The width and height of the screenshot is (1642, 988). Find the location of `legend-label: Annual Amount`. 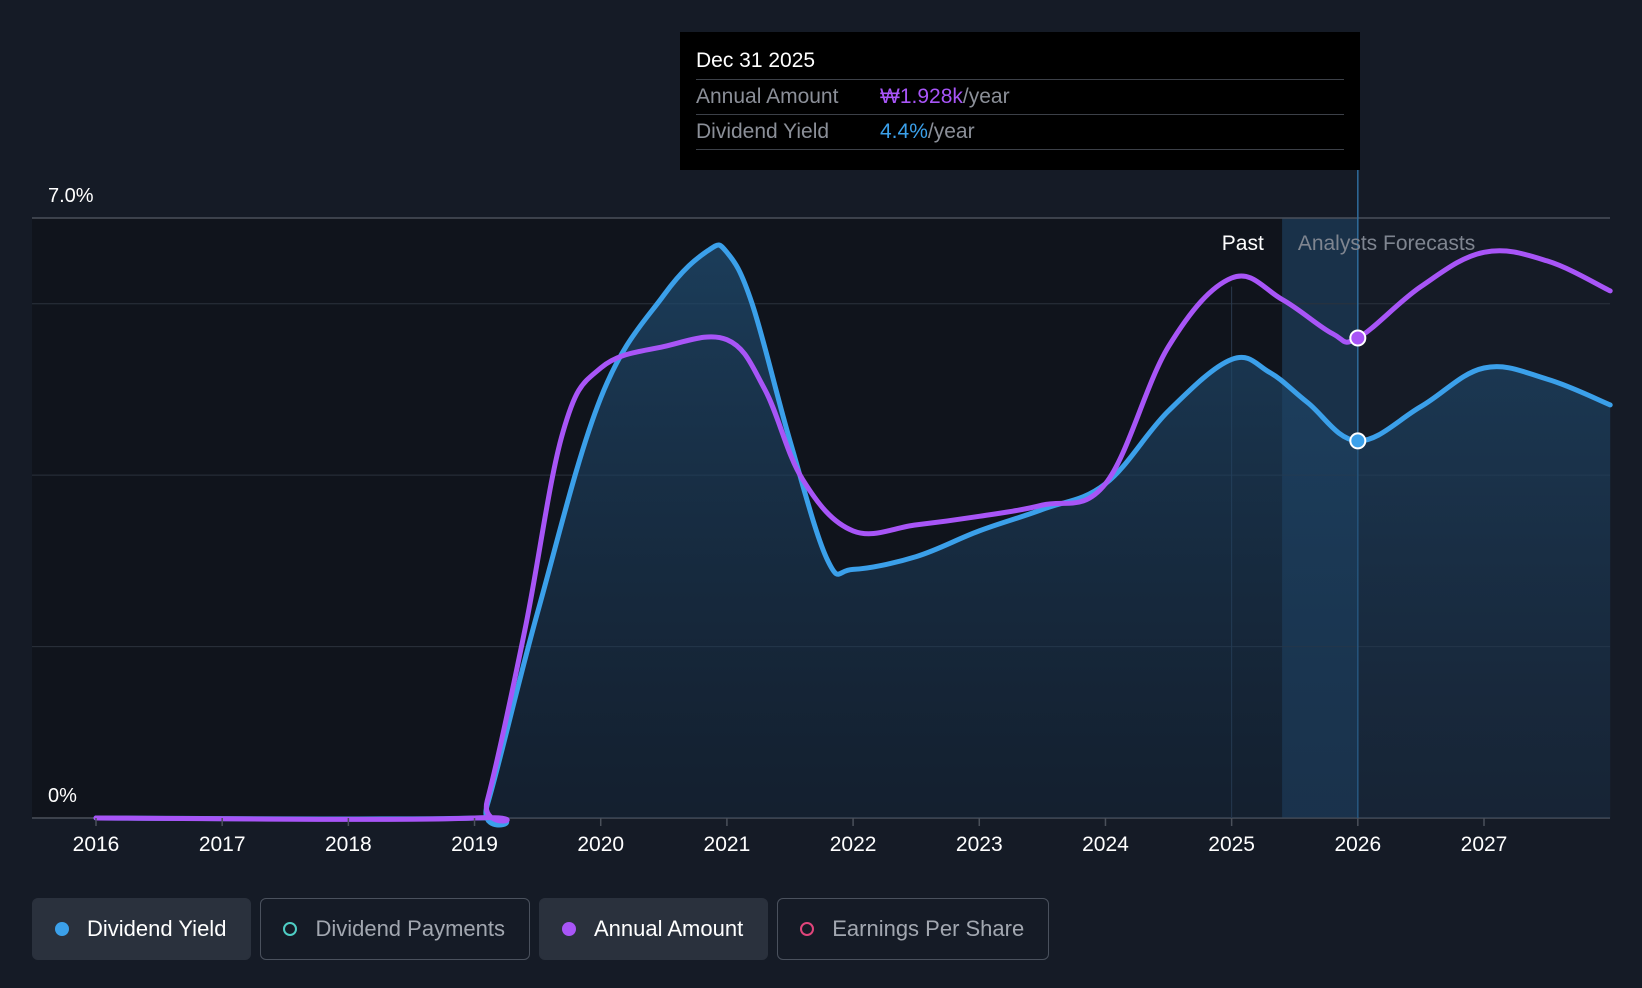

legend-label: Annual Amount is located at coordinates (668, 928).